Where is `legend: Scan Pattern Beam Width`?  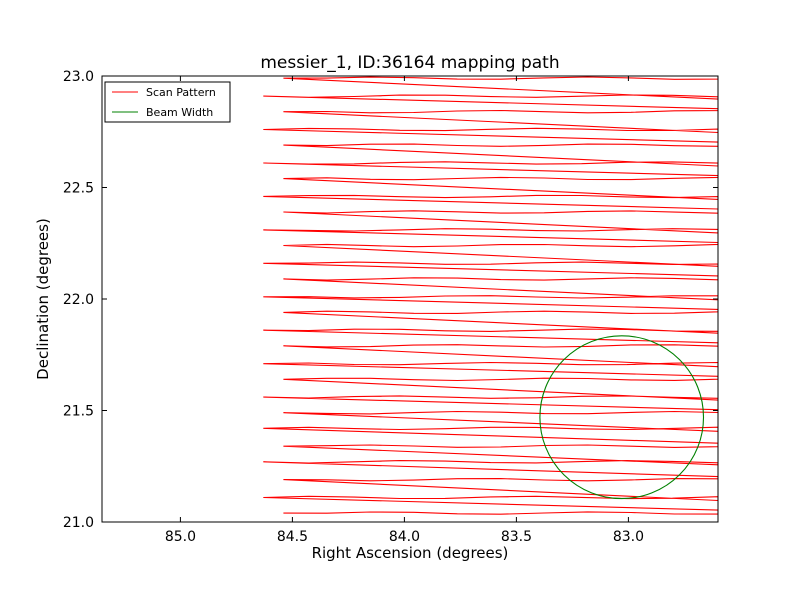 legend: Scan Pattern Beam Width is located at coordinates (167, 102).